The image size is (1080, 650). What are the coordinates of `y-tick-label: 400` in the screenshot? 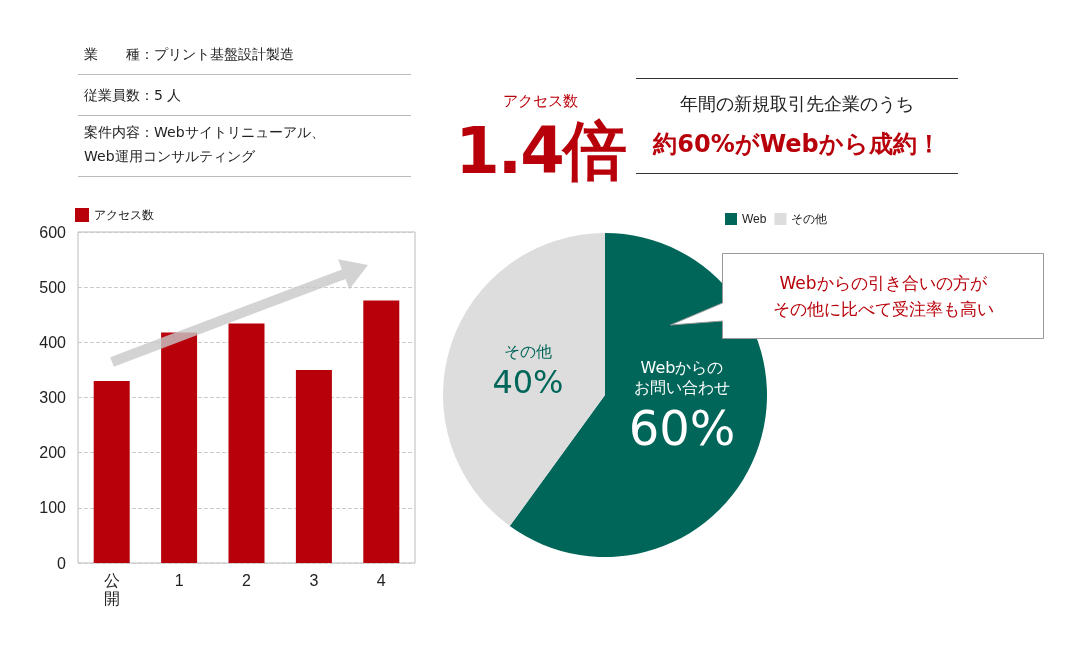 It's located at (53, 342).